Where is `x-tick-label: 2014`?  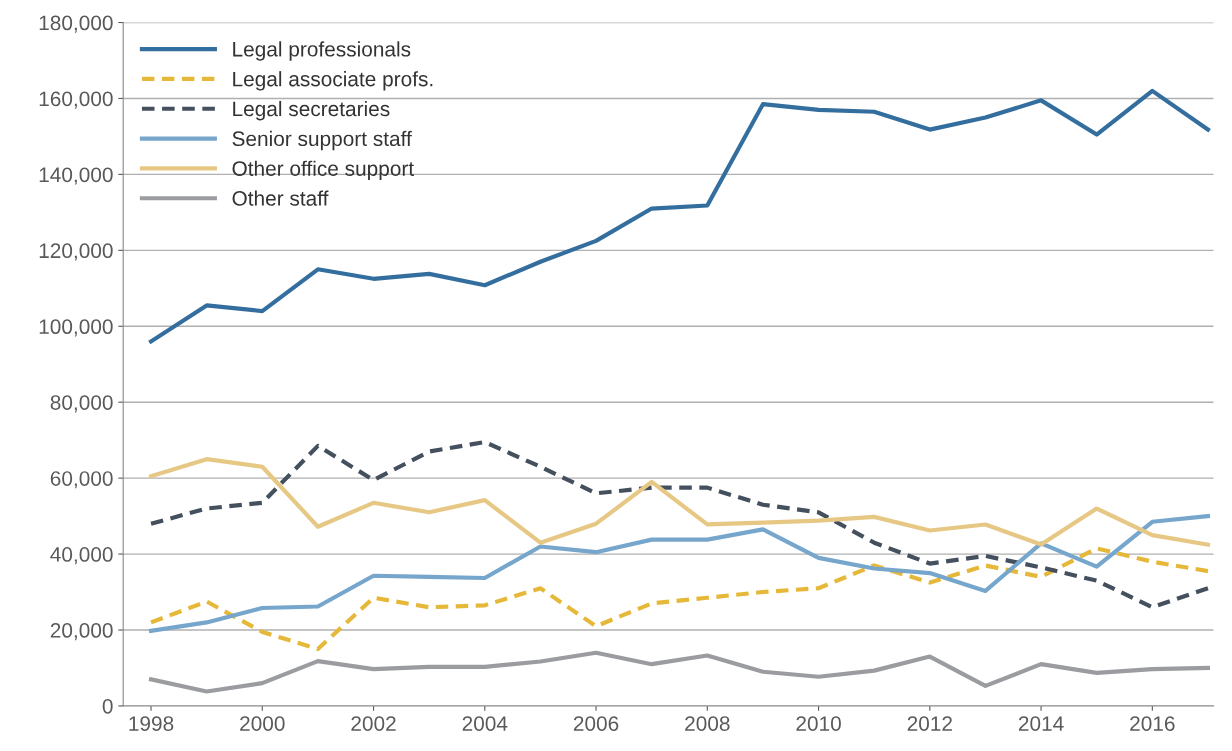
x-tick-label: 2014 is located at coordinates (1041, 723).